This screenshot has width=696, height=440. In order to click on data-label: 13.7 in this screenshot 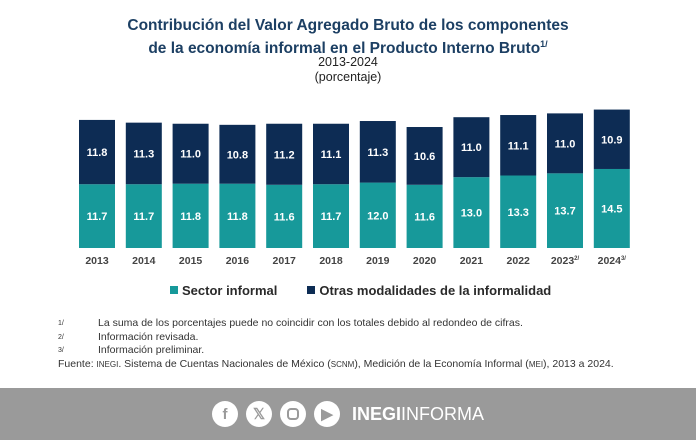, I will do `click(564, 212)`.